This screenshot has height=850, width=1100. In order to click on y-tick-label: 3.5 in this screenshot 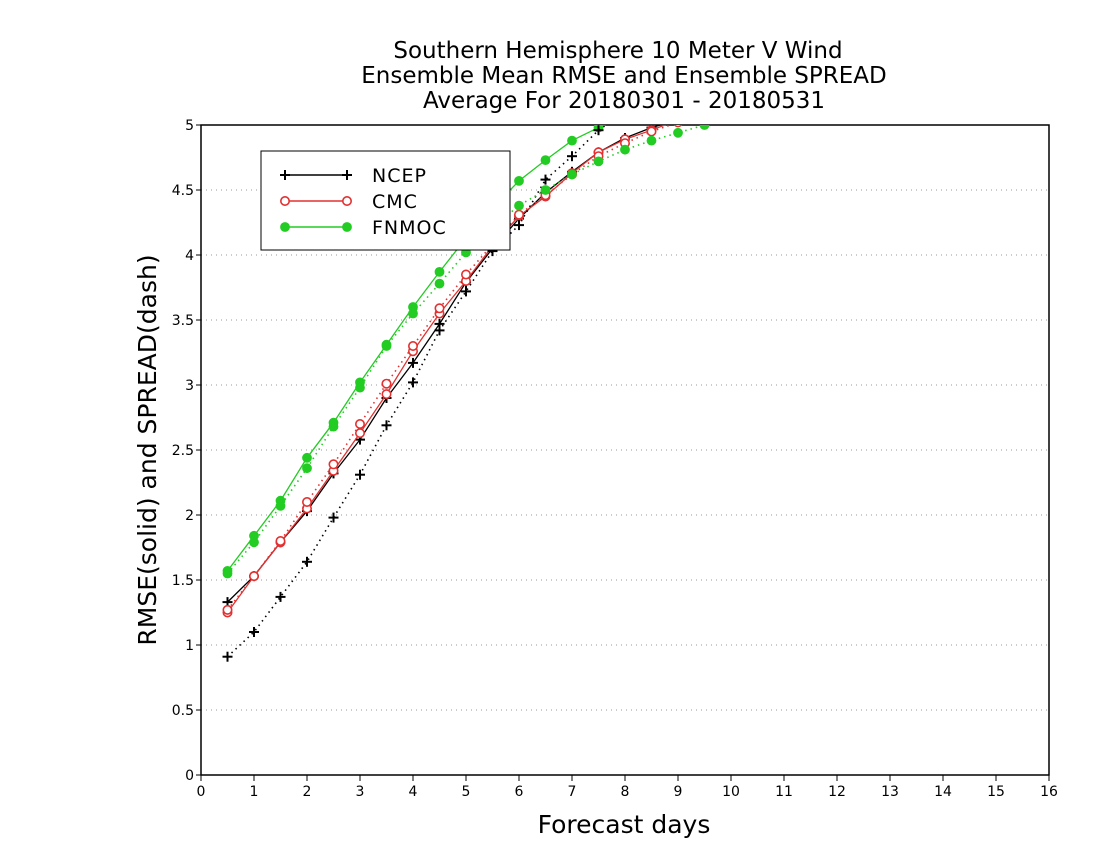, I will do `click(183, 321)`.